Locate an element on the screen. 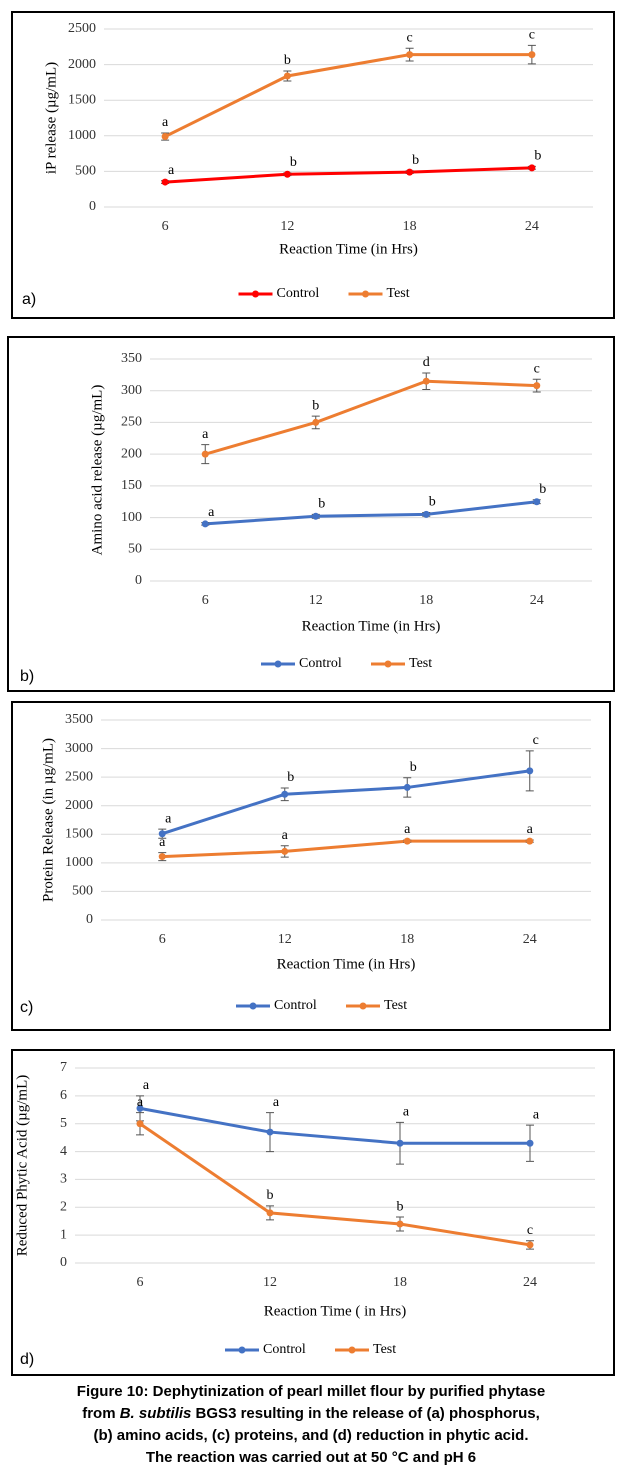 The height and width of the screenshot is (1481, 623). y-tick-label: 3000 is located at coordinates (79, 748).